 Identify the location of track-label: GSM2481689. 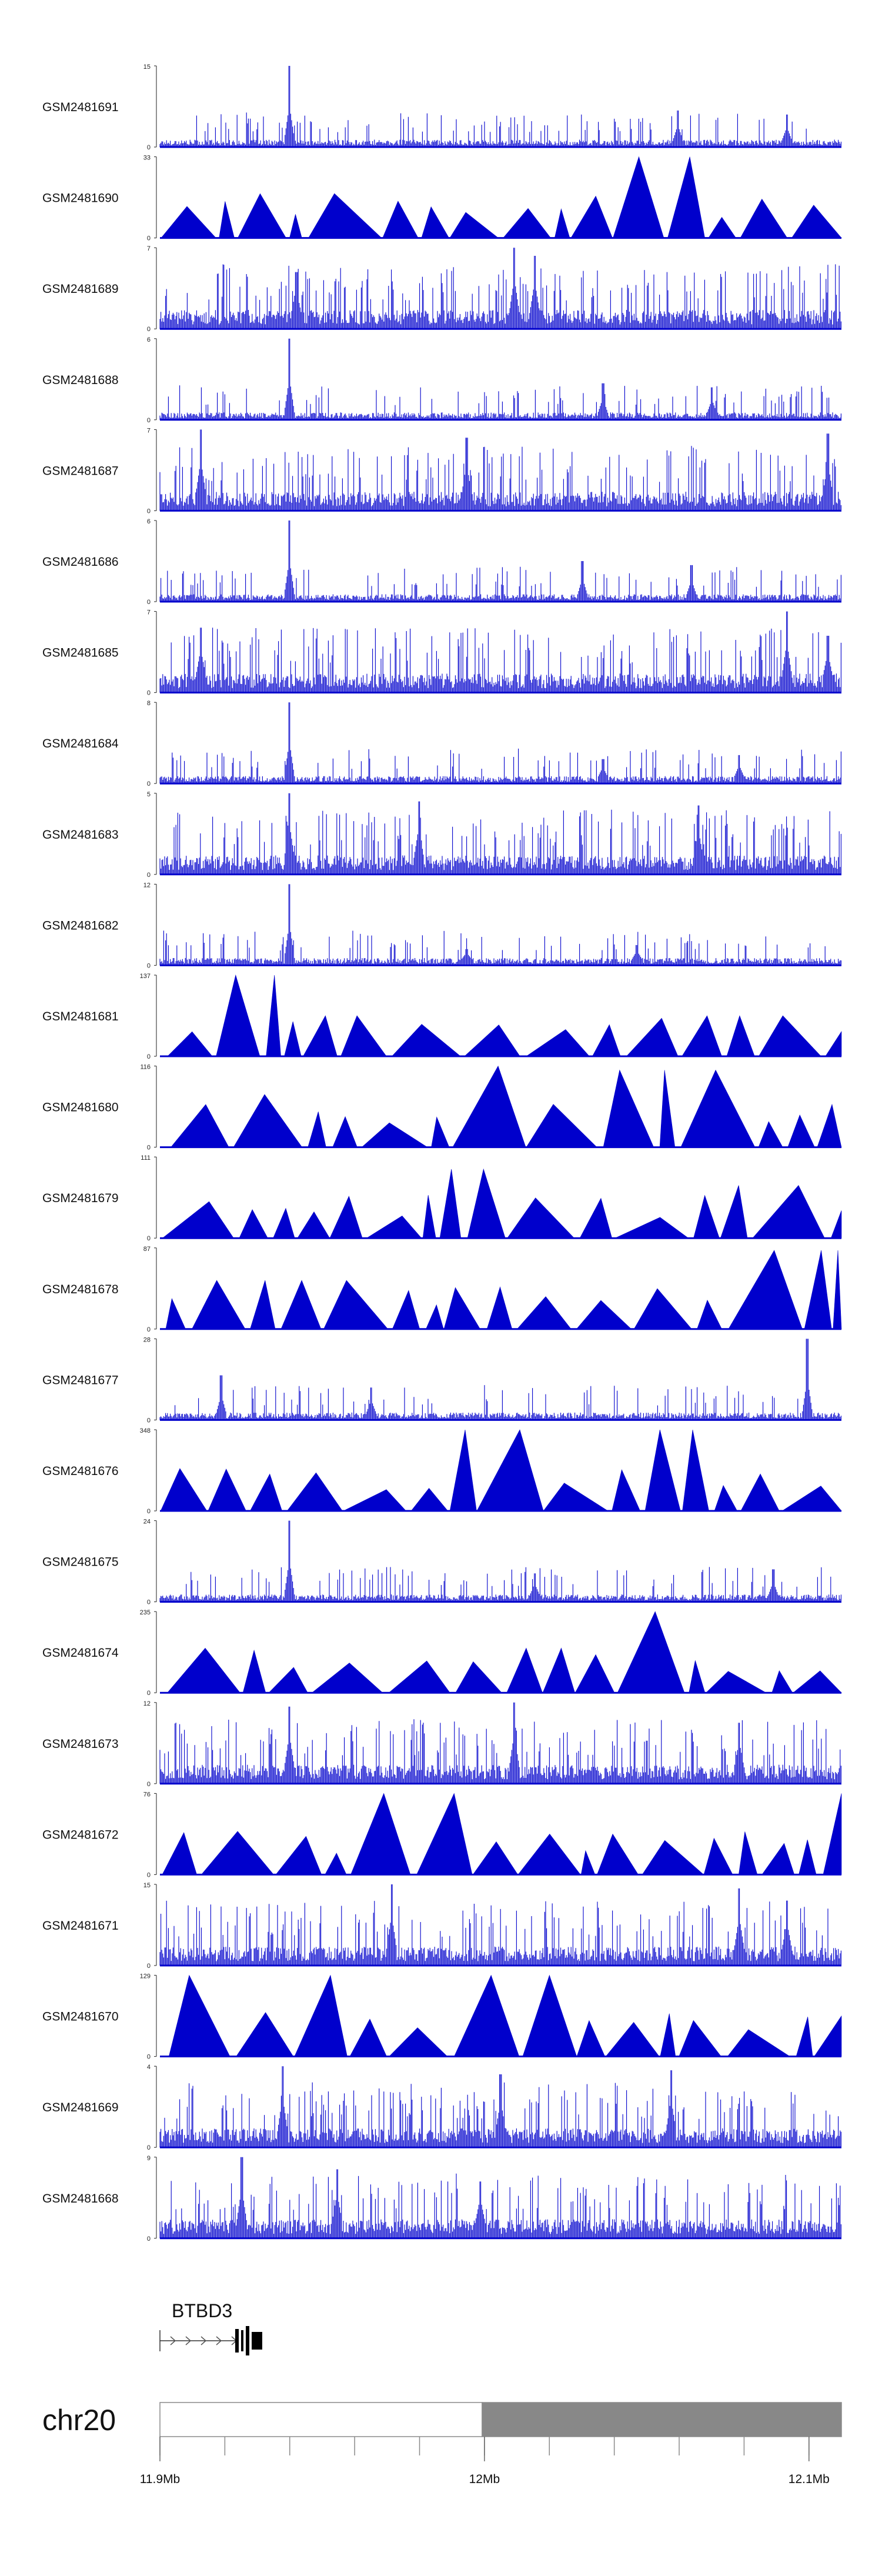
(80, 289).